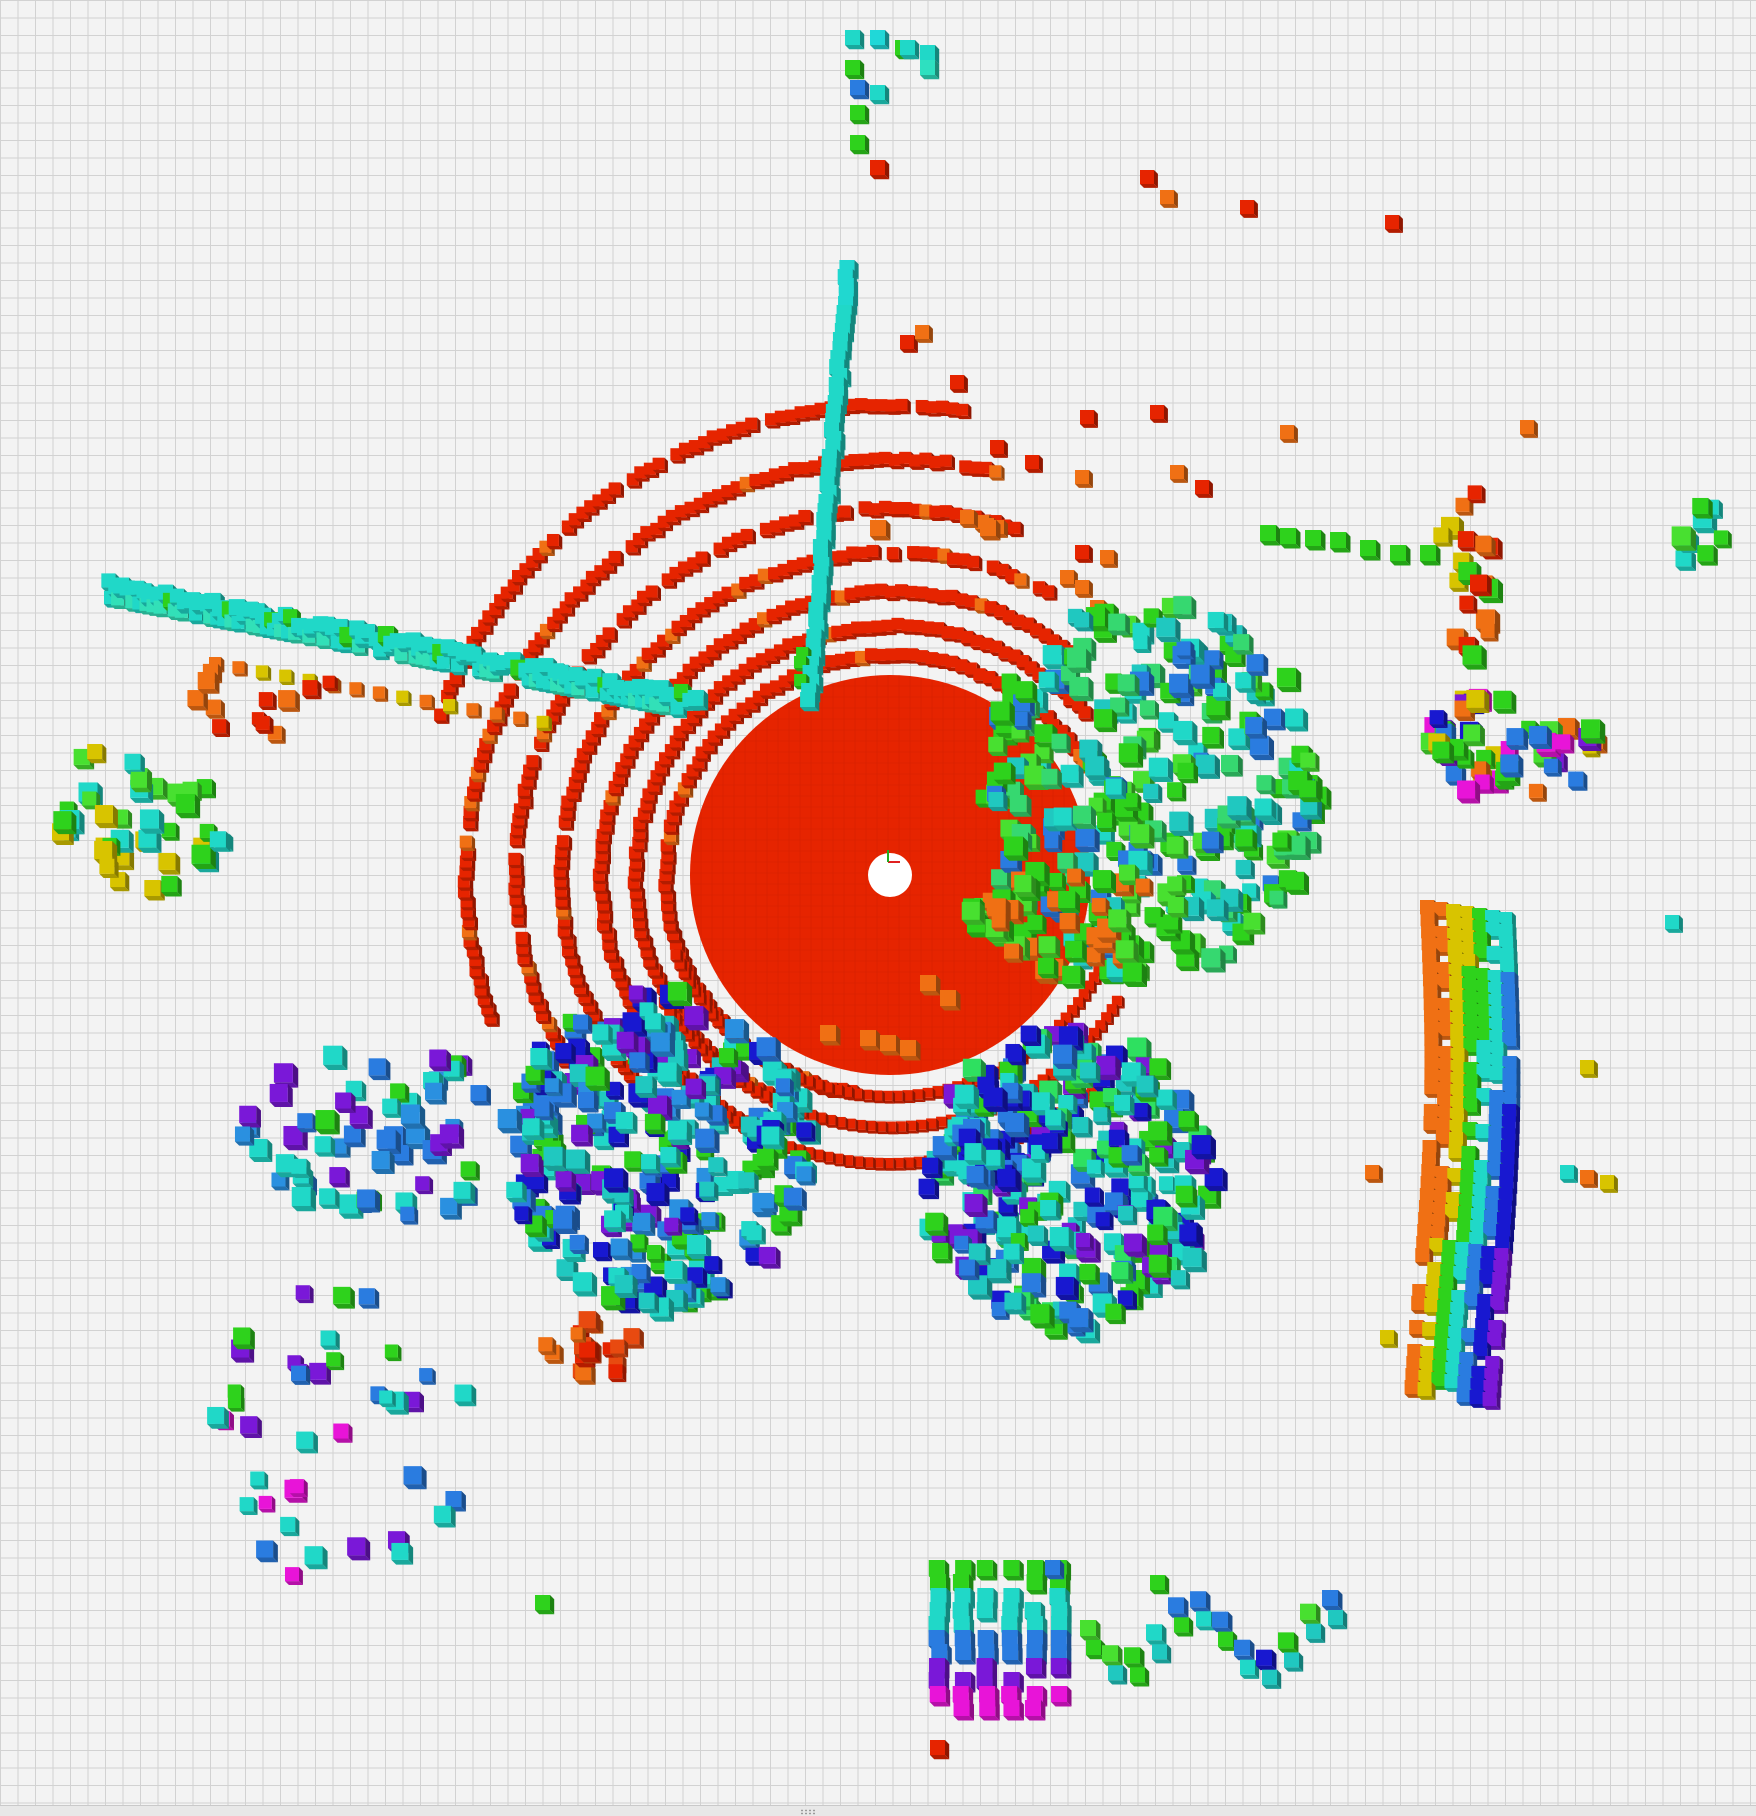  Describe the element at coordinates (890, 875) in the screenshot. I see `sensor-origin-hole` at that location.